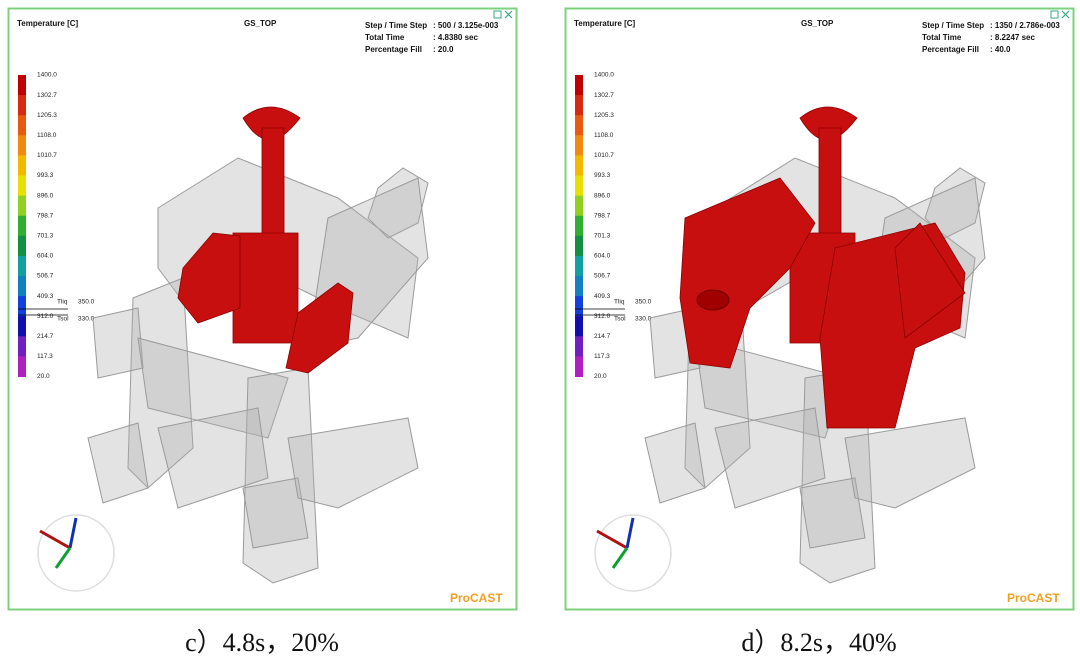 This screenshot has width=1080, height=672. What do you see at coordinates (262, 642) in the screenshot?
I see `caption: c）4.8s，20%` at bounding box center [262, 642].